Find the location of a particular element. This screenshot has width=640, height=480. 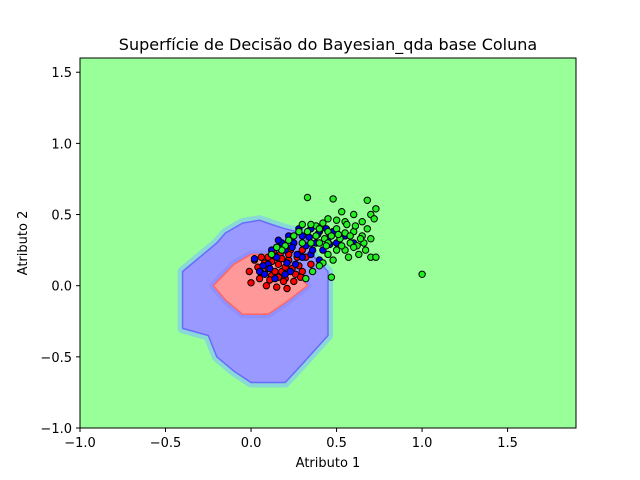

x-tick-label: 1.5 is located at coordinates (507, 443).